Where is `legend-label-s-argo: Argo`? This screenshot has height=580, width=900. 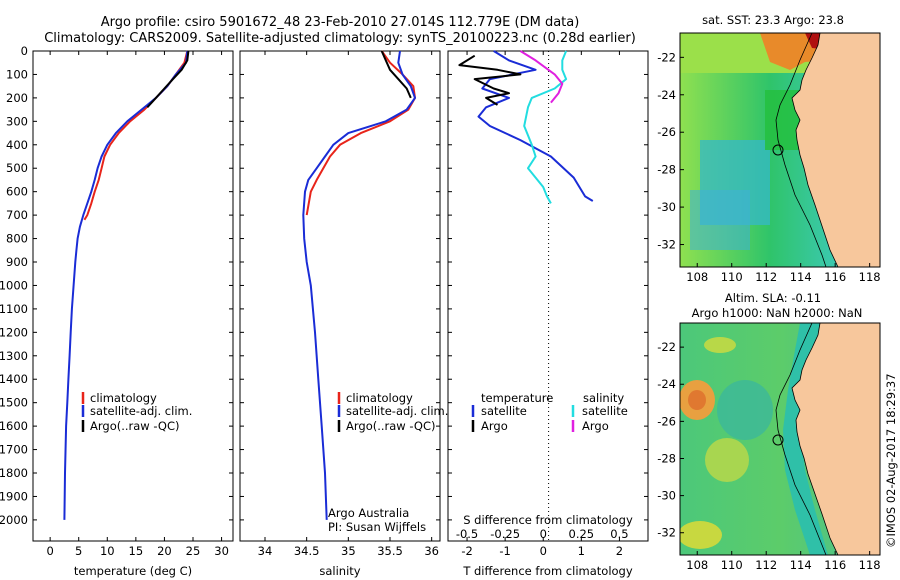 legend-label-s-argo: Argo is located at coordinates (595, 426).